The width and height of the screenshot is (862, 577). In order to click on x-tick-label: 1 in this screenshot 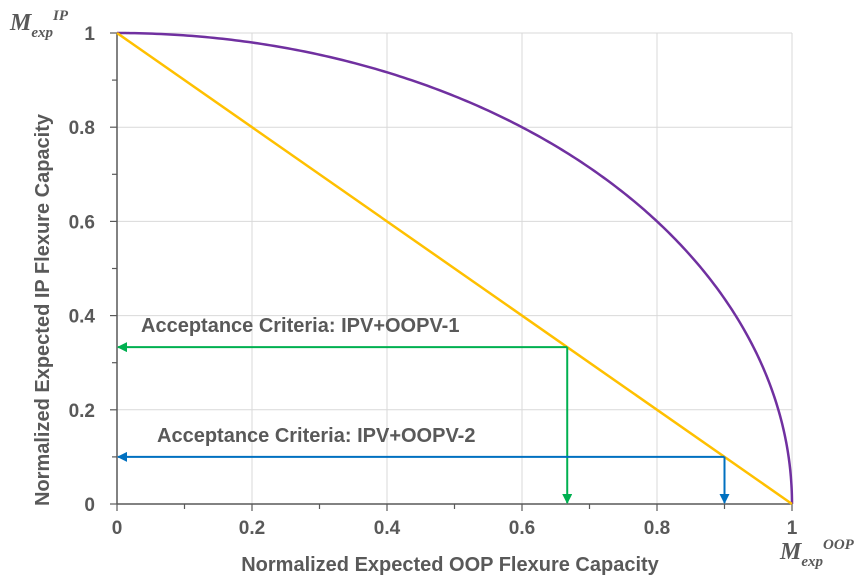, I will do `click(792, 528)`.